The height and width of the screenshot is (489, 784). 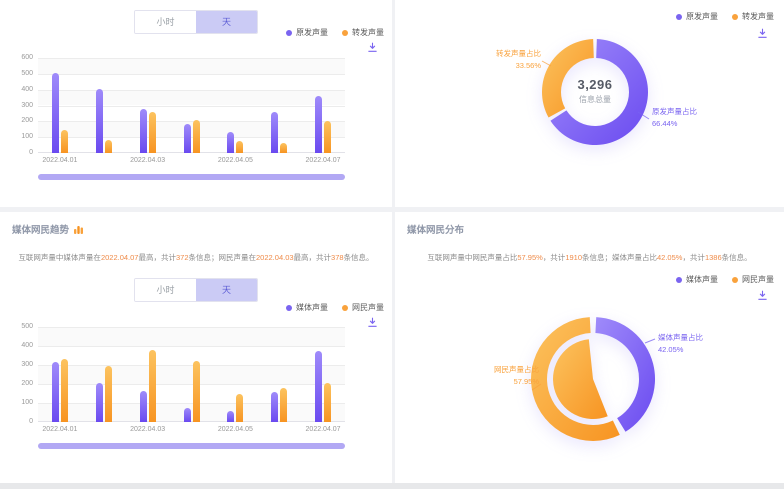 I want to click on donut-slice-媒体声量占比, so click(x=625, y=374).